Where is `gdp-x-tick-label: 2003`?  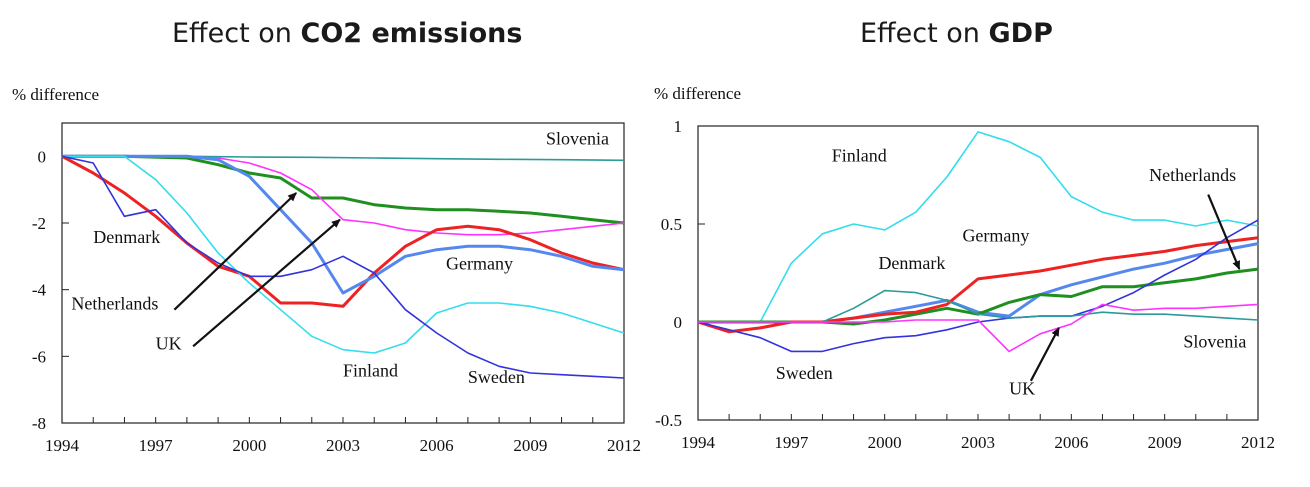
gdp-x-tick-label: 2003 is located at coordinates (978, 442).